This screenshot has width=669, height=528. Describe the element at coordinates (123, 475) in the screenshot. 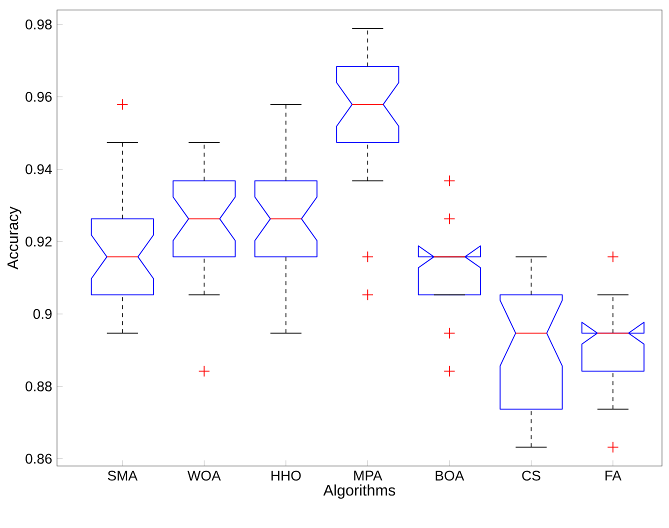

I see `x-tick-label: SMA` at that location.